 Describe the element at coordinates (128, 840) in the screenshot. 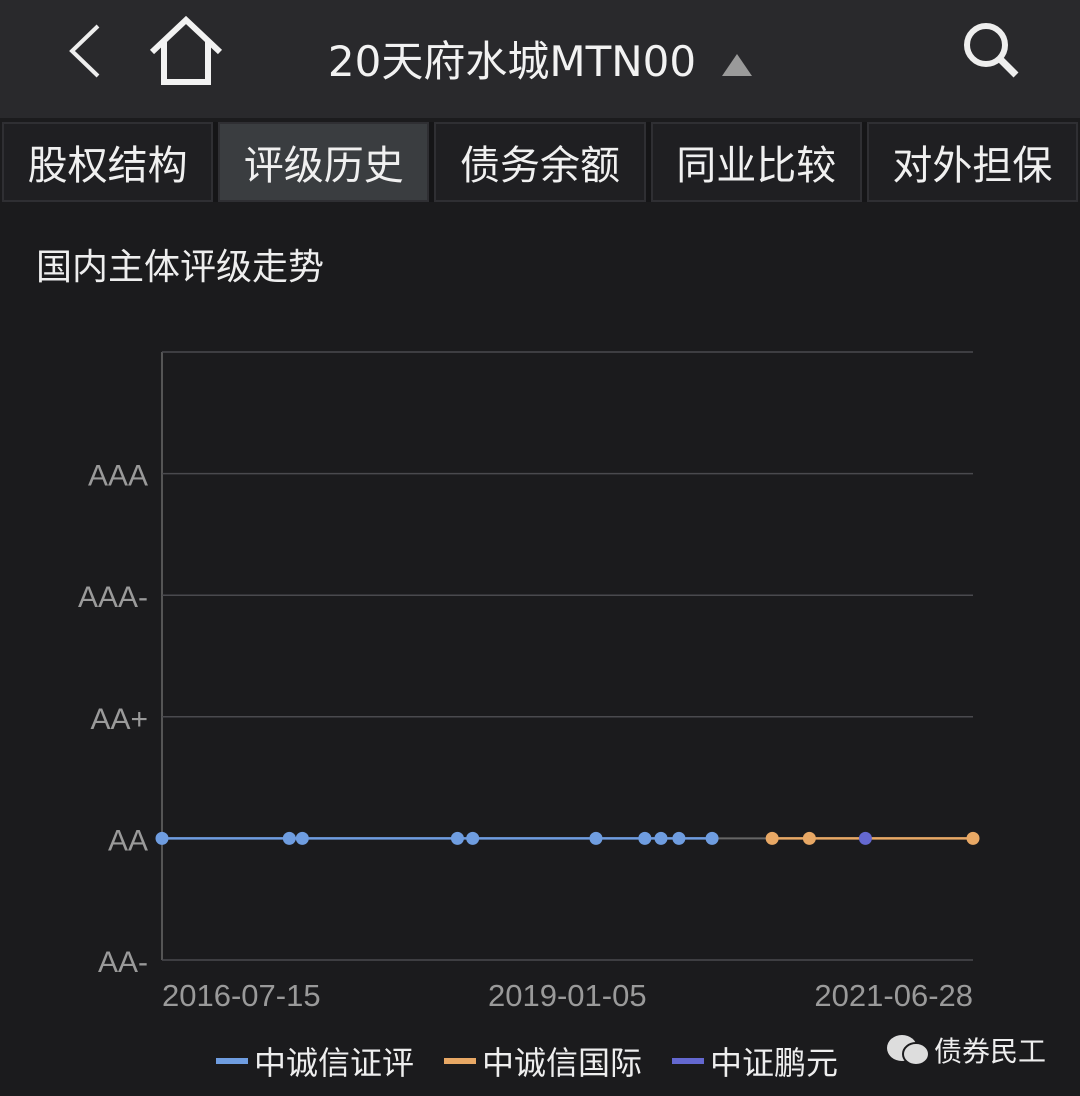

I see `y-tick-label: AA` at that location.